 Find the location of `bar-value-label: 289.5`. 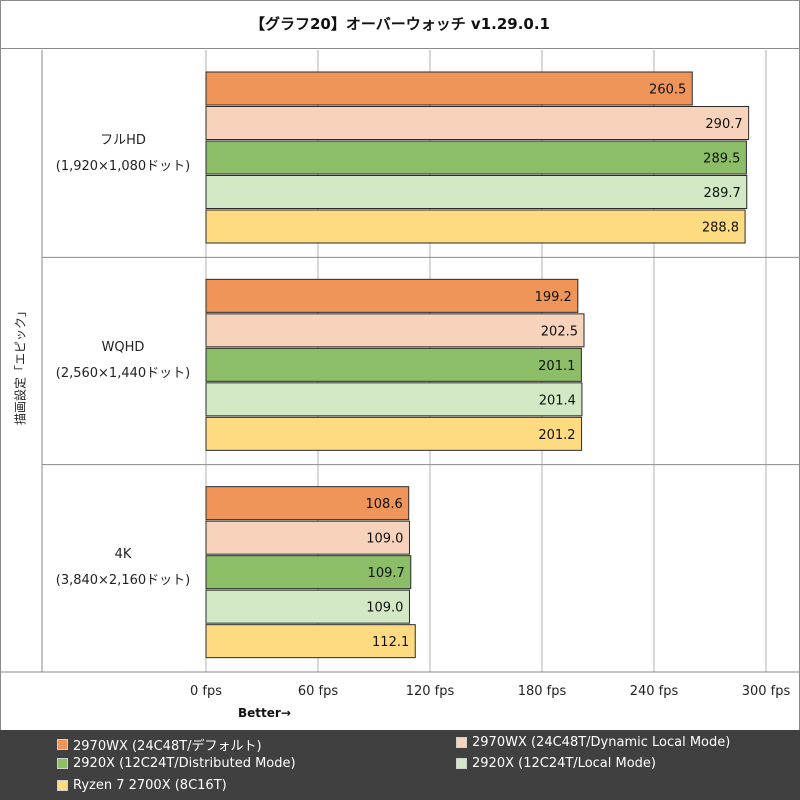

bar-value-label: 289.5 is located at coordinates (721, 159).